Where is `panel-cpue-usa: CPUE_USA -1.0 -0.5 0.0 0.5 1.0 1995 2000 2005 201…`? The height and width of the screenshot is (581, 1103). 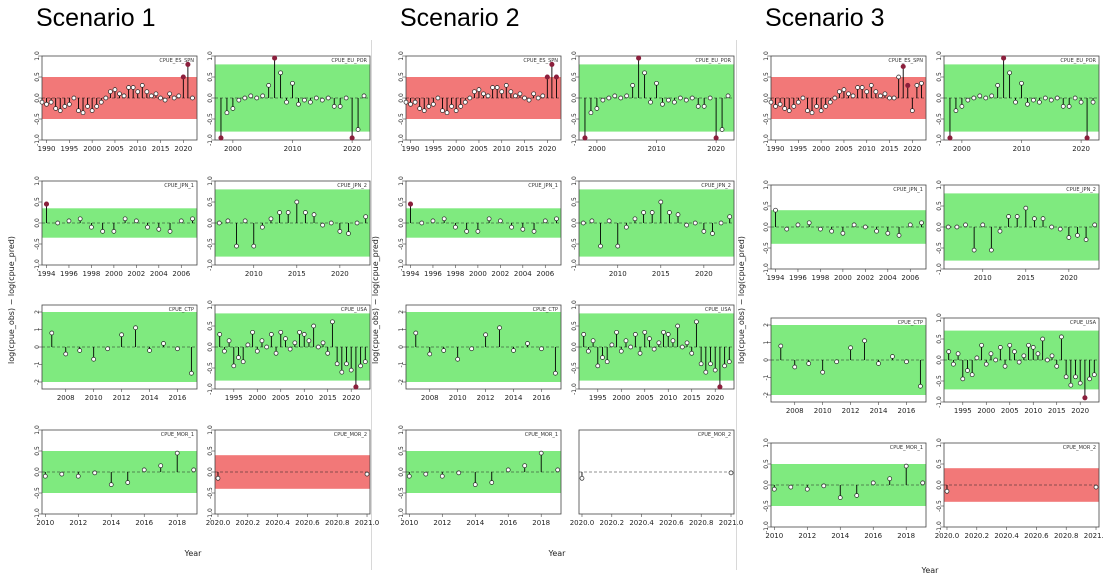
panel-cpue-usa: CPUE_USA -1.0 -0.5 0.0 0.5 1.0 1995 2000 2005 201… is located at coordinates (653, 351).